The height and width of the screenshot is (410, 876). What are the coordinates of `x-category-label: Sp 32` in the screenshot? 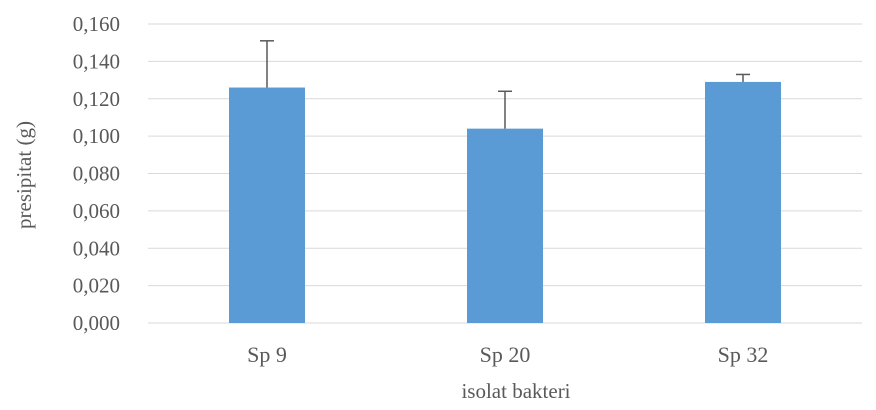 It's located at (743, 354).